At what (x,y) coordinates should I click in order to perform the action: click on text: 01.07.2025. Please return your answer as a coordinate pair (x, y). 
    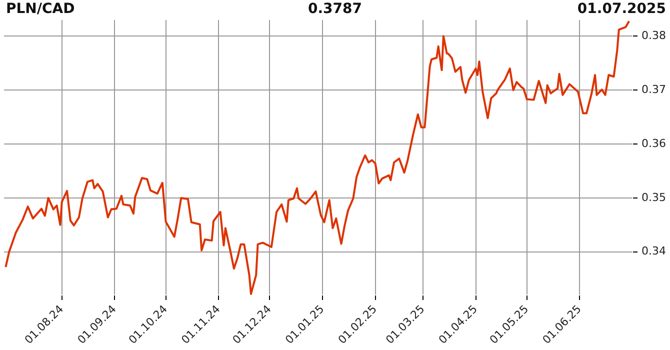
    Looking at the image, I should click on (621, 9).